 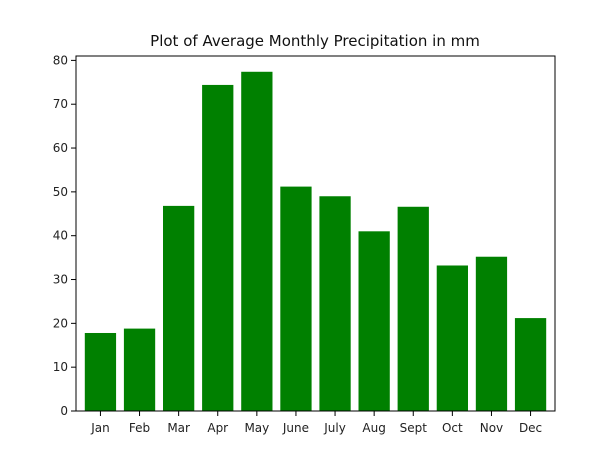 What do you see at coordinates (452, 338) in the screenshot?
I see `bar-oct` at bounding box center [452, 338].